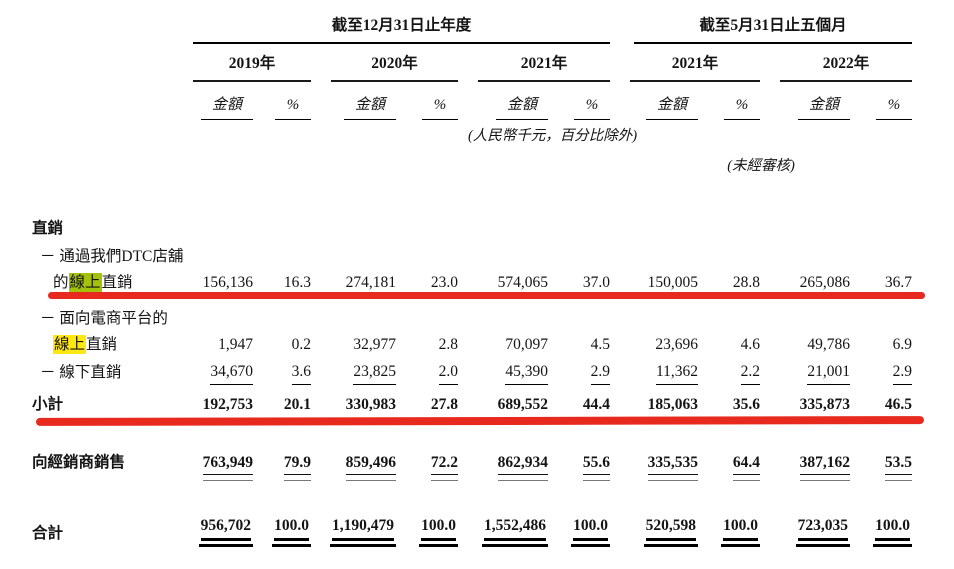  What do you see at coordinates (673, 404) in the screenshot?
I see `amount-cell: 185,063` at bounding box center [673, 404].